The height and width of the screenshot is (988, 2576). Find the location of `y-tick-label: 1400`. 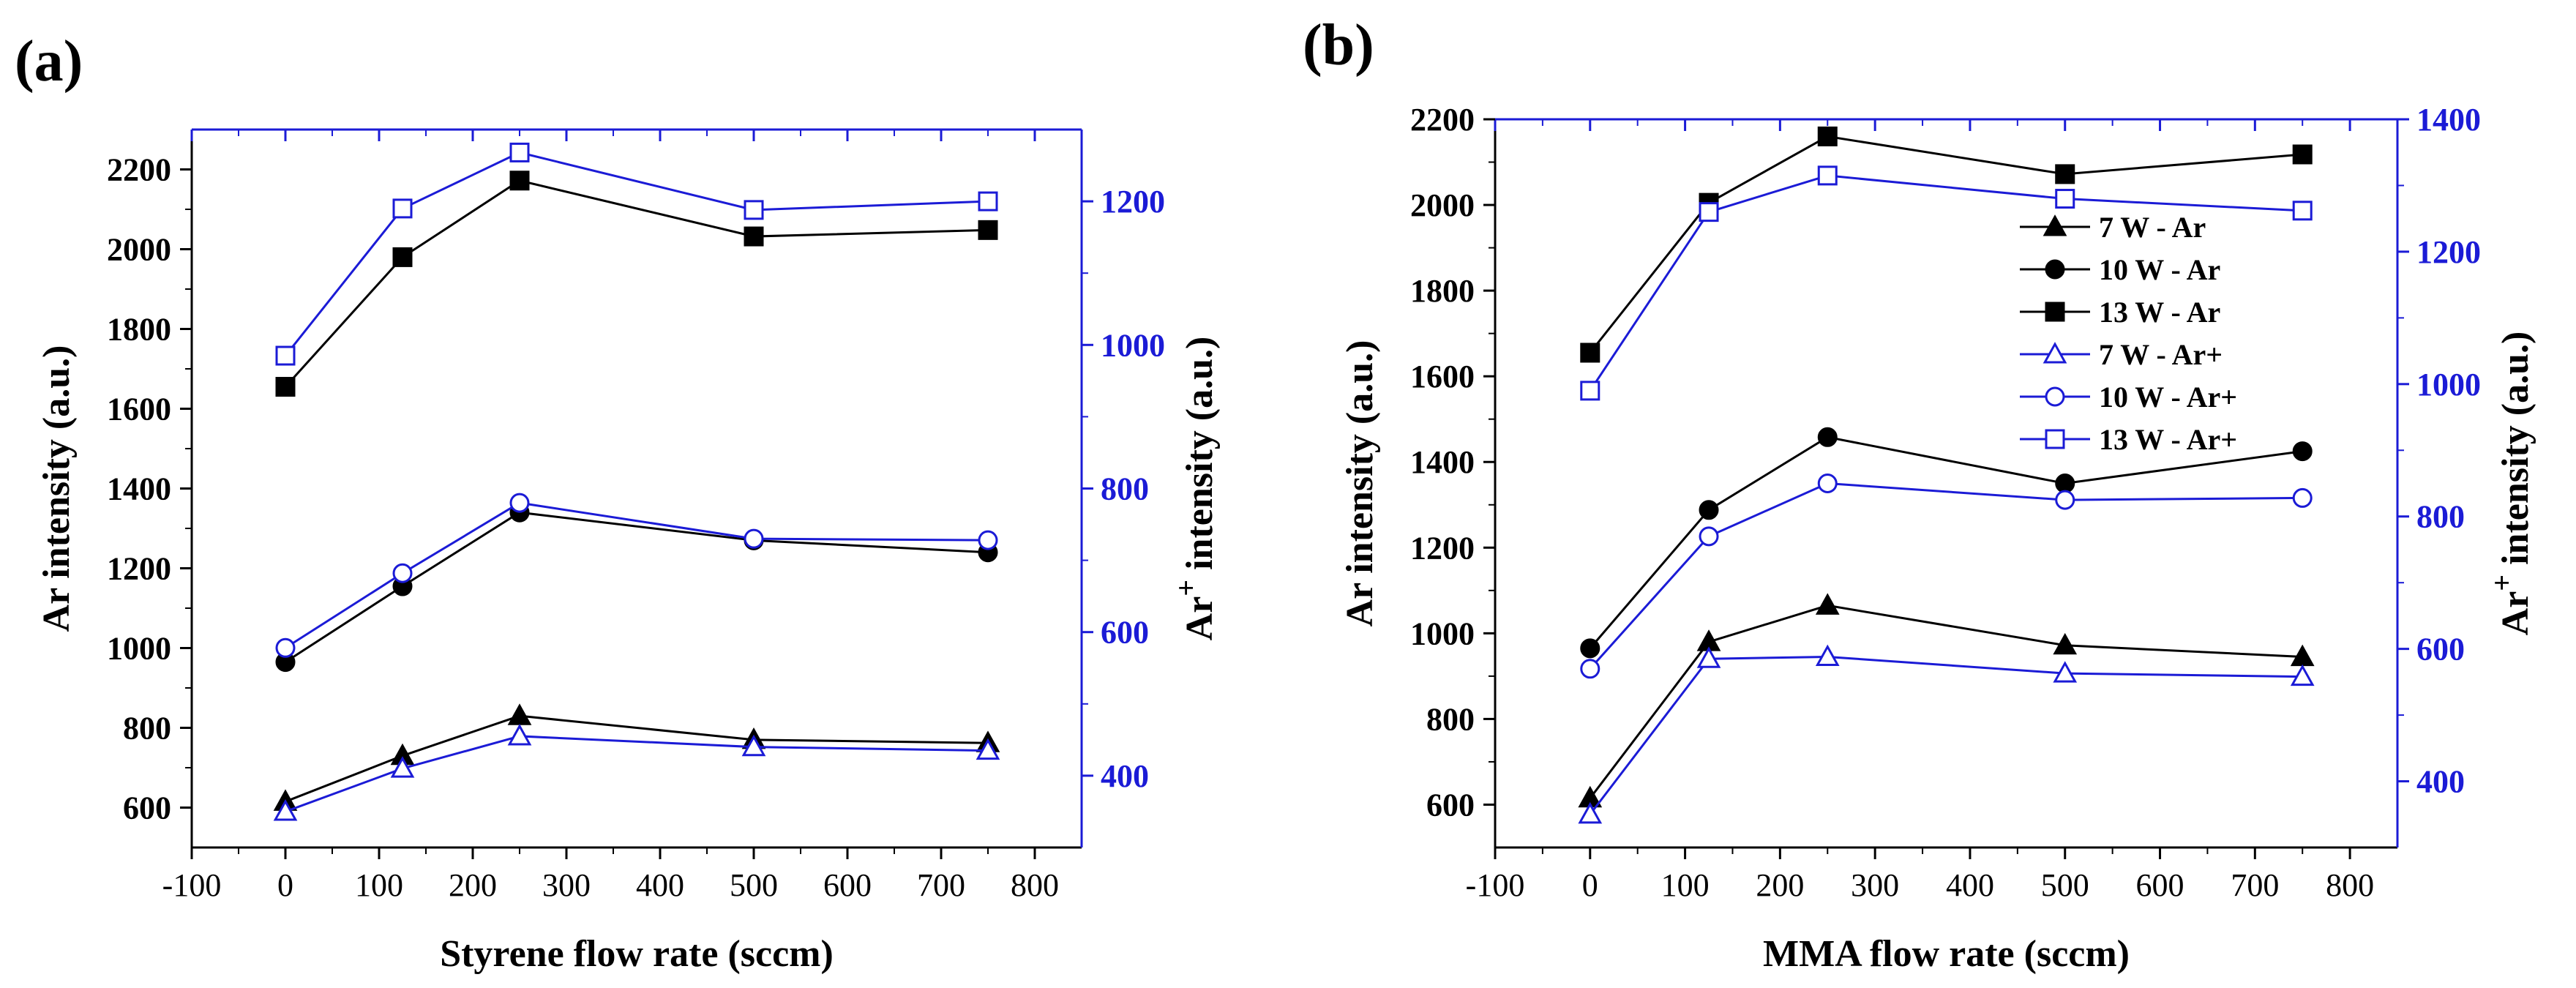

y-tick-label: 1400 is located at coordinates (139, 489).